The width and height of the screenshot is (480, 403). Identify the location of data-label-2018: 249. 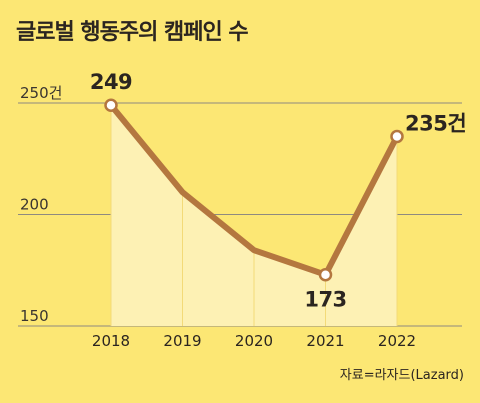
(111, 82).